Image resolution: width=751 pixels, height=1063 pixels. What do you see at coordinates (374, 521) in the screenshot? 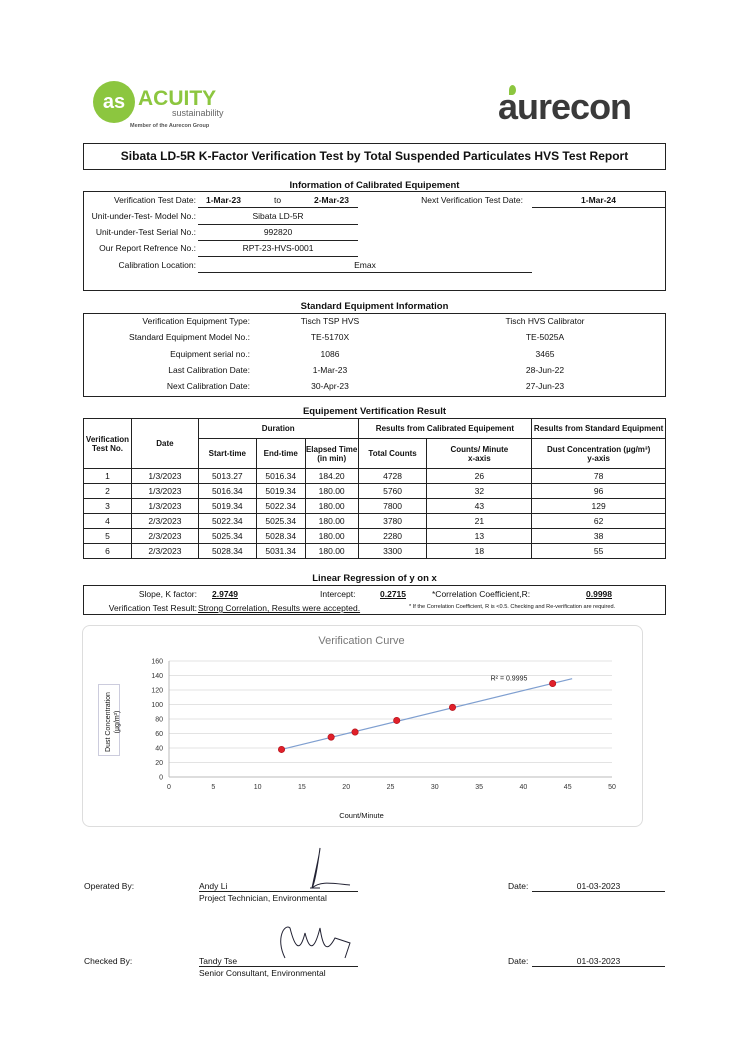
I see `table-row: 4 2/3/2023 5022.34 5025.34 180.00 3780 21 62` at bounding box center [374, 521].